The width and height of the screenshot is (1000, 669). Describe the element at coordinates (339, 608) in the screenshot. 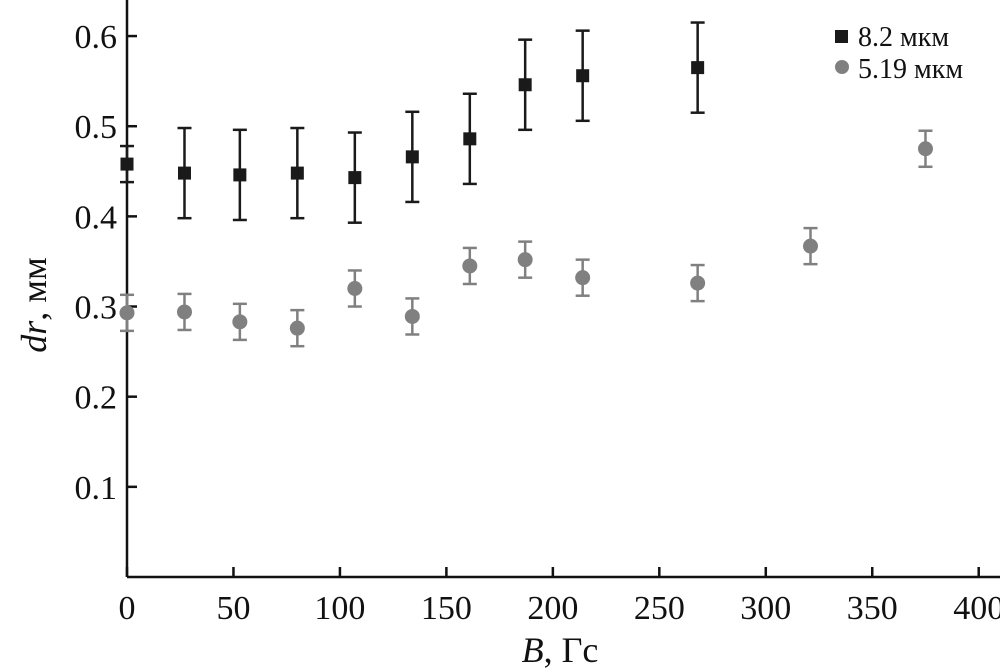

I see `x-tick-label: 100` at that location.